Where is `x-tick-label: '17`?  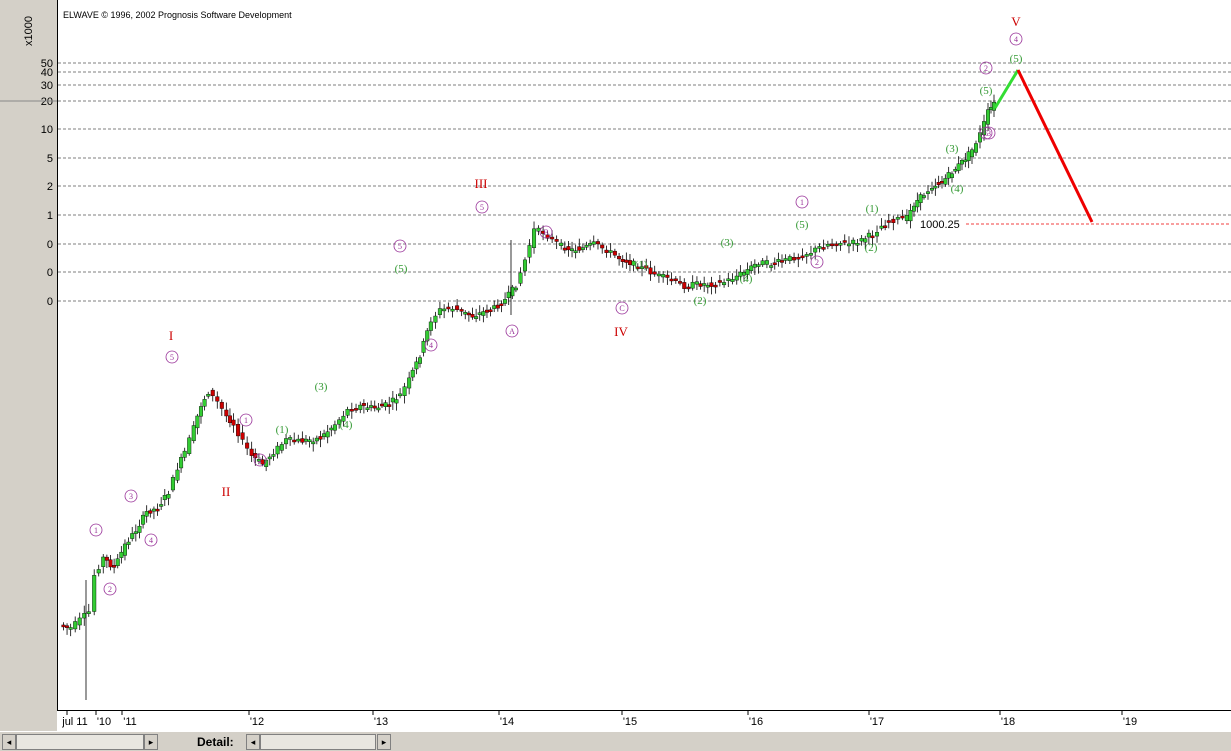 x-tick-label: '17 is located at coordinates (877, 722).